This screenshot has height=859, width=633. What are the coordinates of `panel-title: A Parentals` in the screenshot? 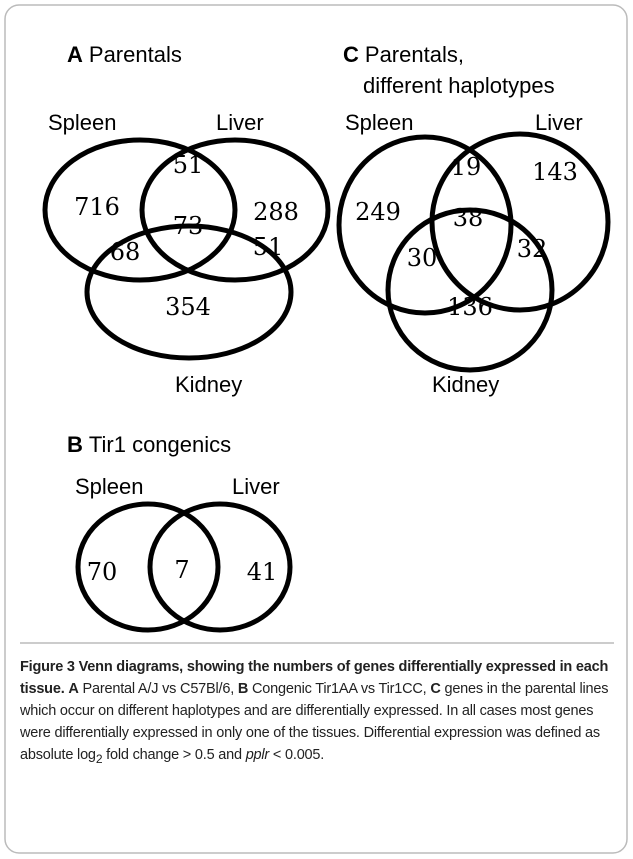 It's located at (124, 54).